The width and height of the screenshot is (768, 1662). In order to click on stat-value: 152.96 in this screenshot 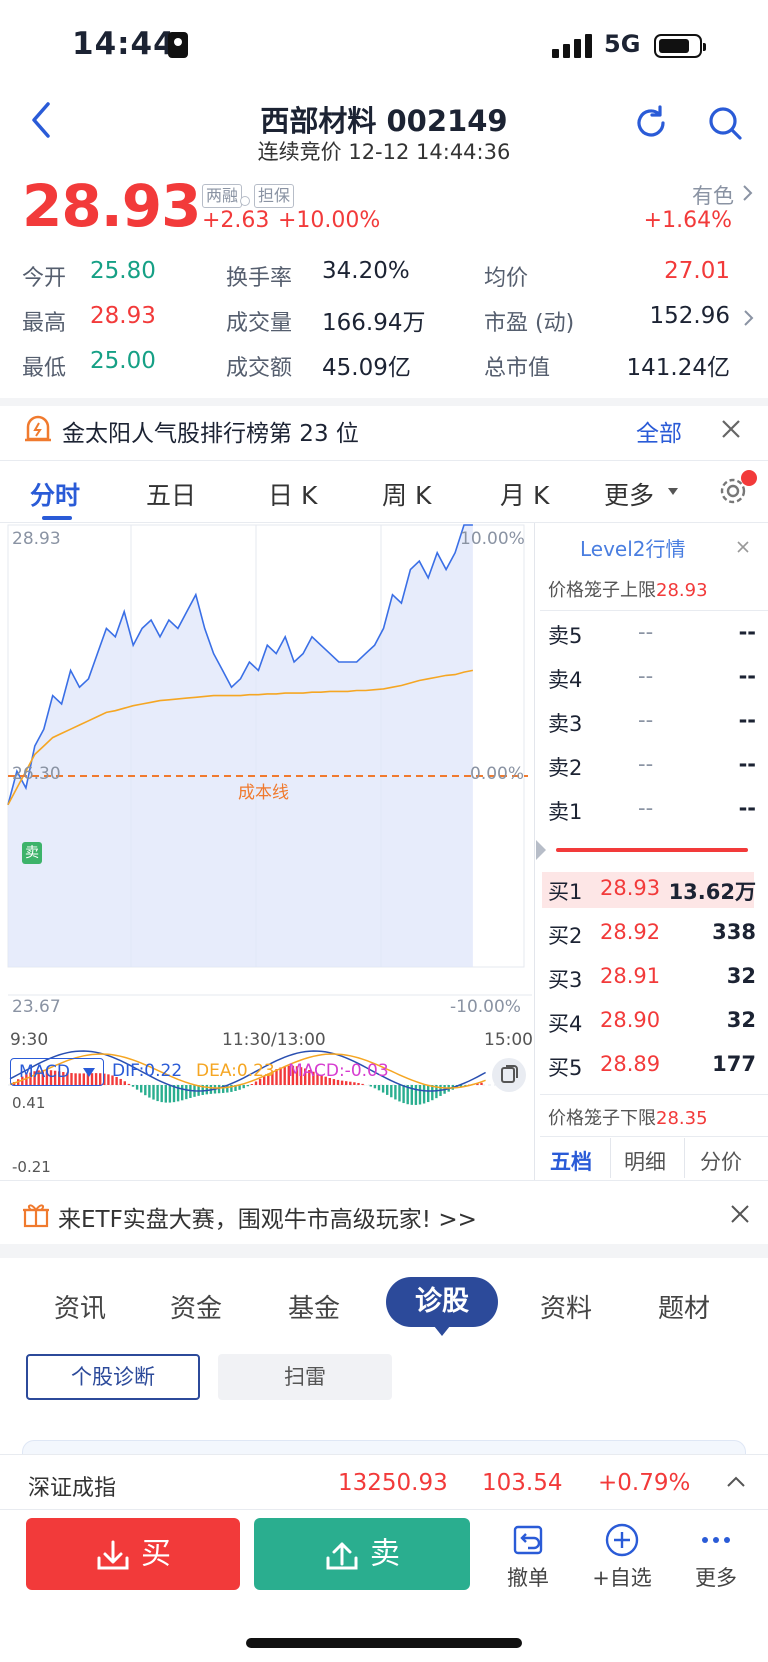, I will do `click(689, 316)`.